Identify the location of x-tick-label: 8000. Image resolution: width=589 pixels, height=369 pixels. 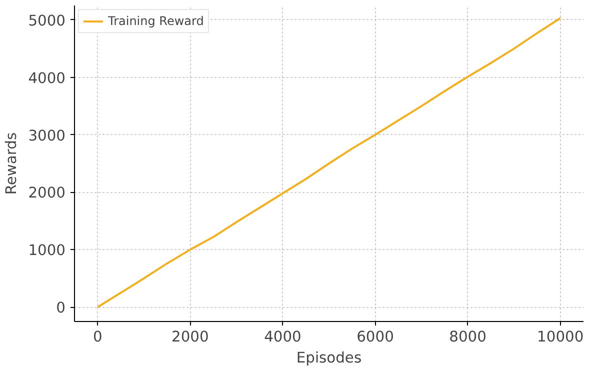
(467, 337).